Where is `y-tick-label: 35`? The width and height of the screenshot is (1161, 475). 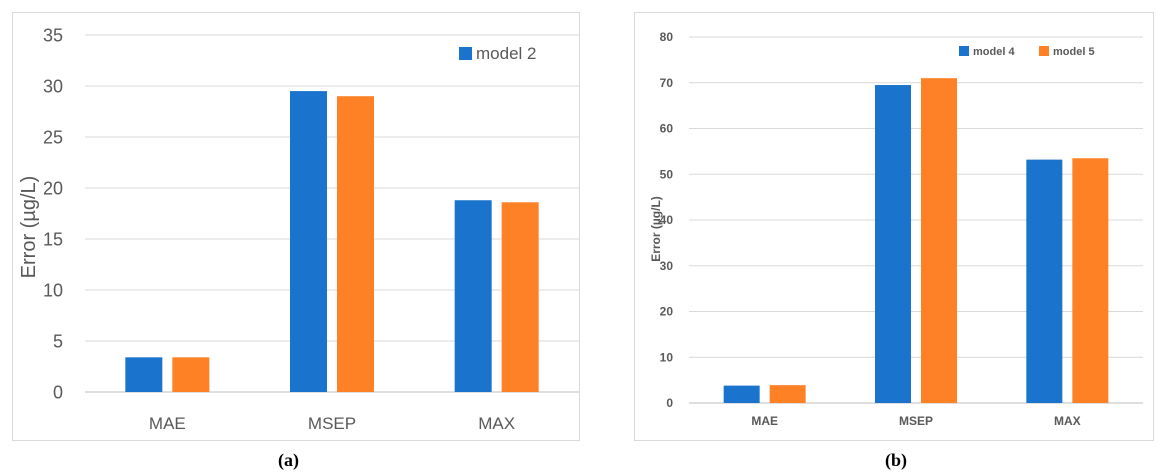 y-tick-label: 35 is located at coordinates (53, 35).